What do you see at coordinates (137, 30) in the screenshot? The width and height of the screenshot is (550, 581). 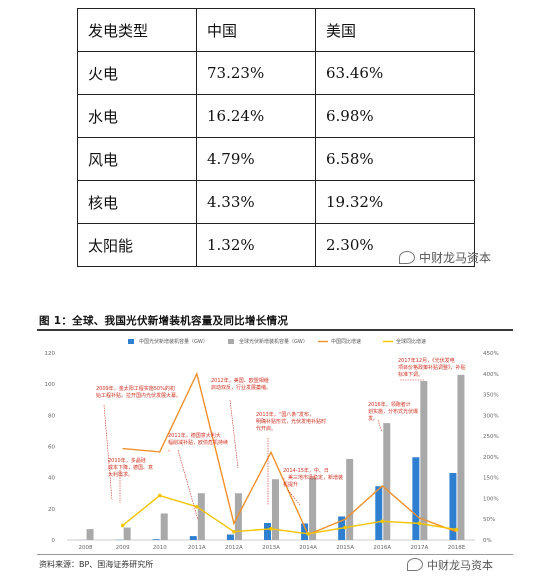 I see `table-header-cell: 发电类型` at bounding box center [137, 30].